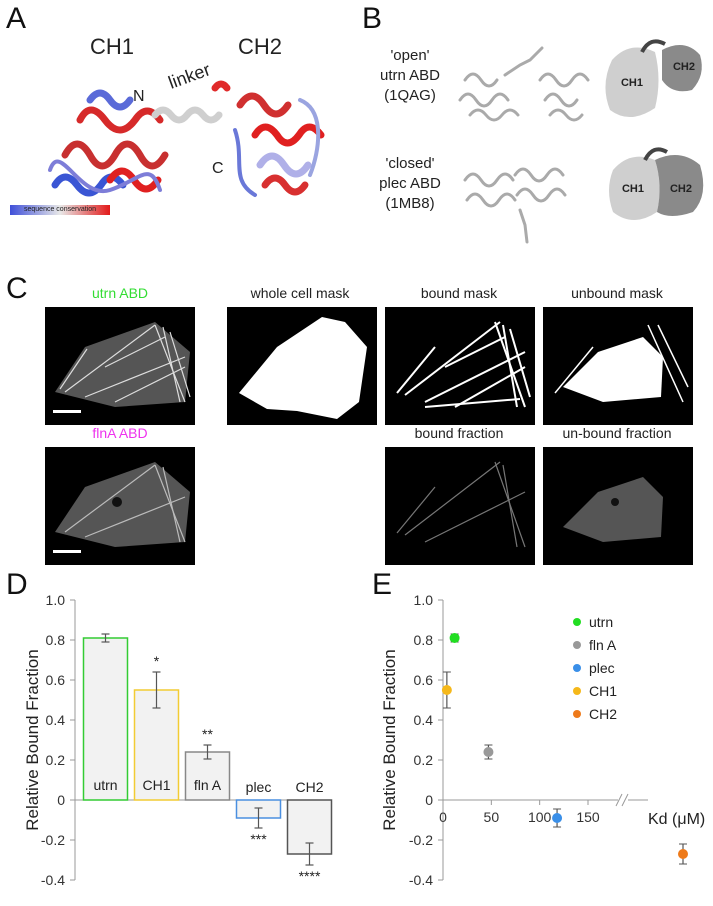 The height and width of the screenshot is (906, 713). I want to click on open-ribbon-structure, so click(524, 84).